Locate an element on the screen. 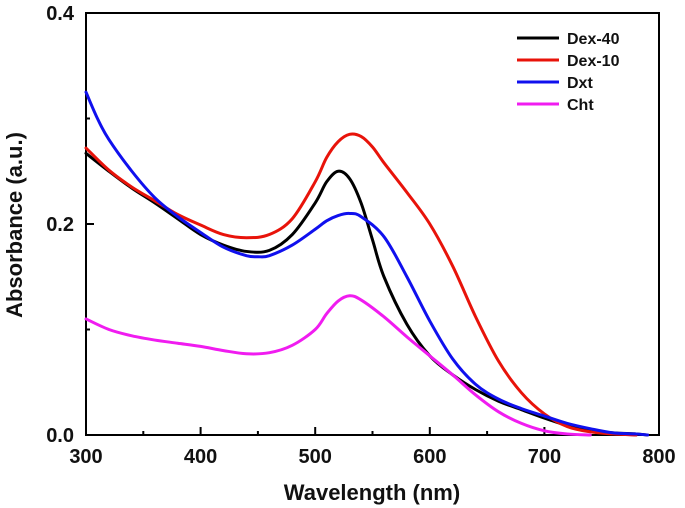 The image size is (685, 508). legend: Dex-40 Dex-10 Dxt Cht is located at coordinates (568, 72).